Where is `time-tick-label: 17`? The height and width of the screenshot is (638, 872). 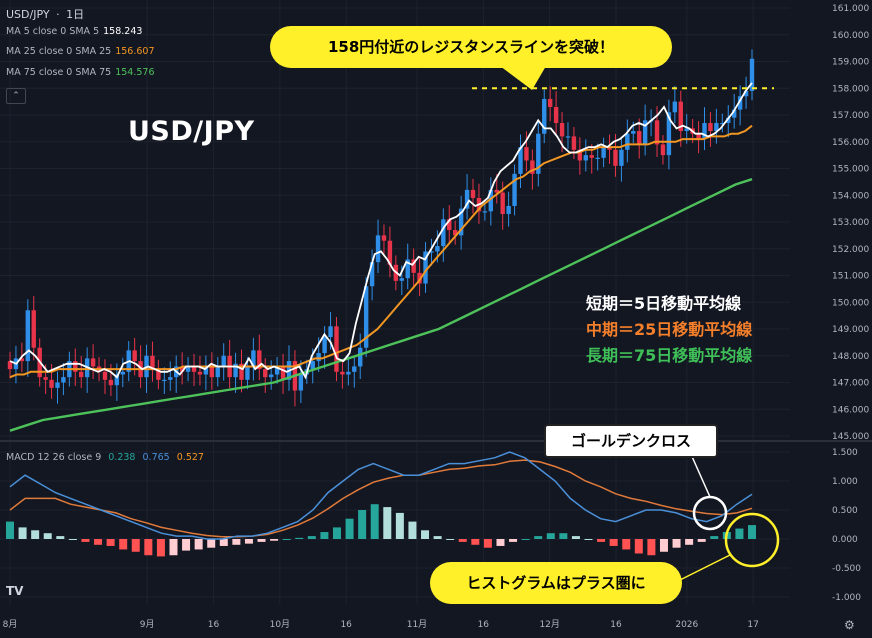
time-tick-label: 17 is located at coordinates (752, 625).